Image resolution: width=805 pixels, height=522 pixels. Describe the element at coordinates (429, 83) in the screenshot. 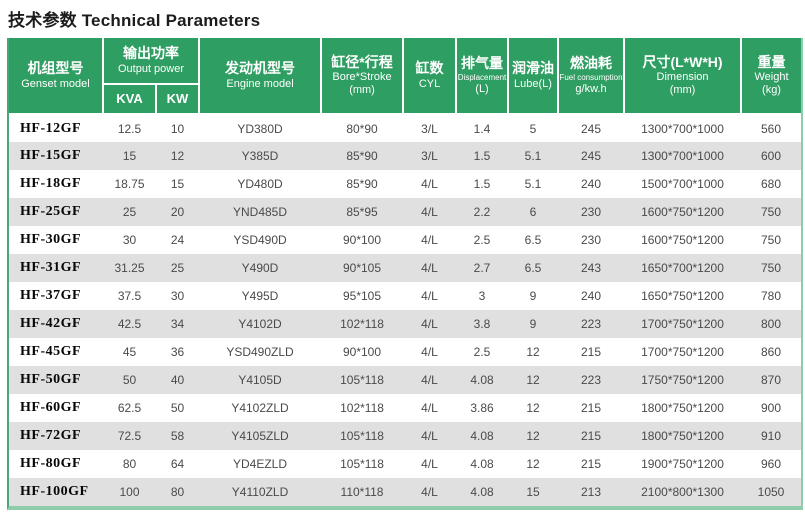

I see `header-en: CYL` at that location.